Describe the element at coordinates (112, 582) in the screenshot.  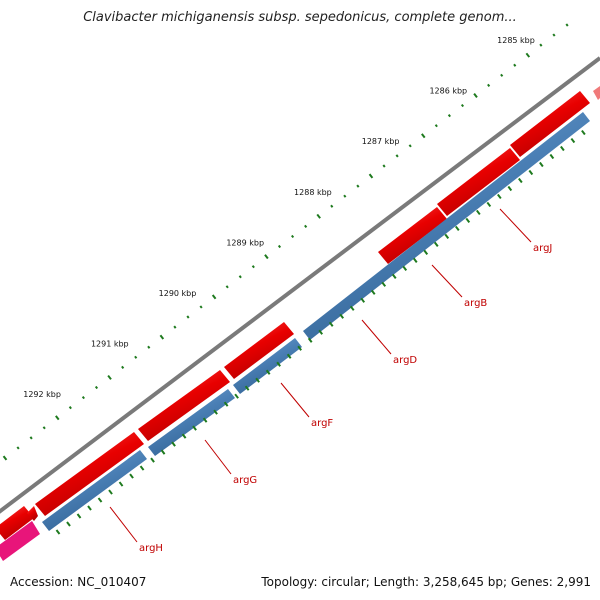
I see `accession-value: NC_010407` at that location.